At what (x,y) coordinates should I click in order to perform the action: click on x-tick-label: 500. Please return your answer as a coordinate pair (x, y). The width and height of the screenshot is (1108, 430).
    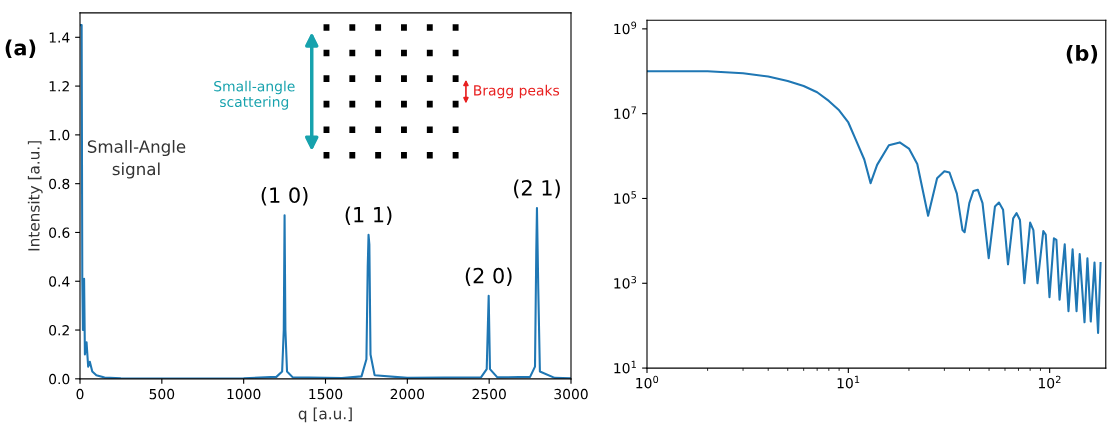
    Looking at the image, I should click on (162, 394).